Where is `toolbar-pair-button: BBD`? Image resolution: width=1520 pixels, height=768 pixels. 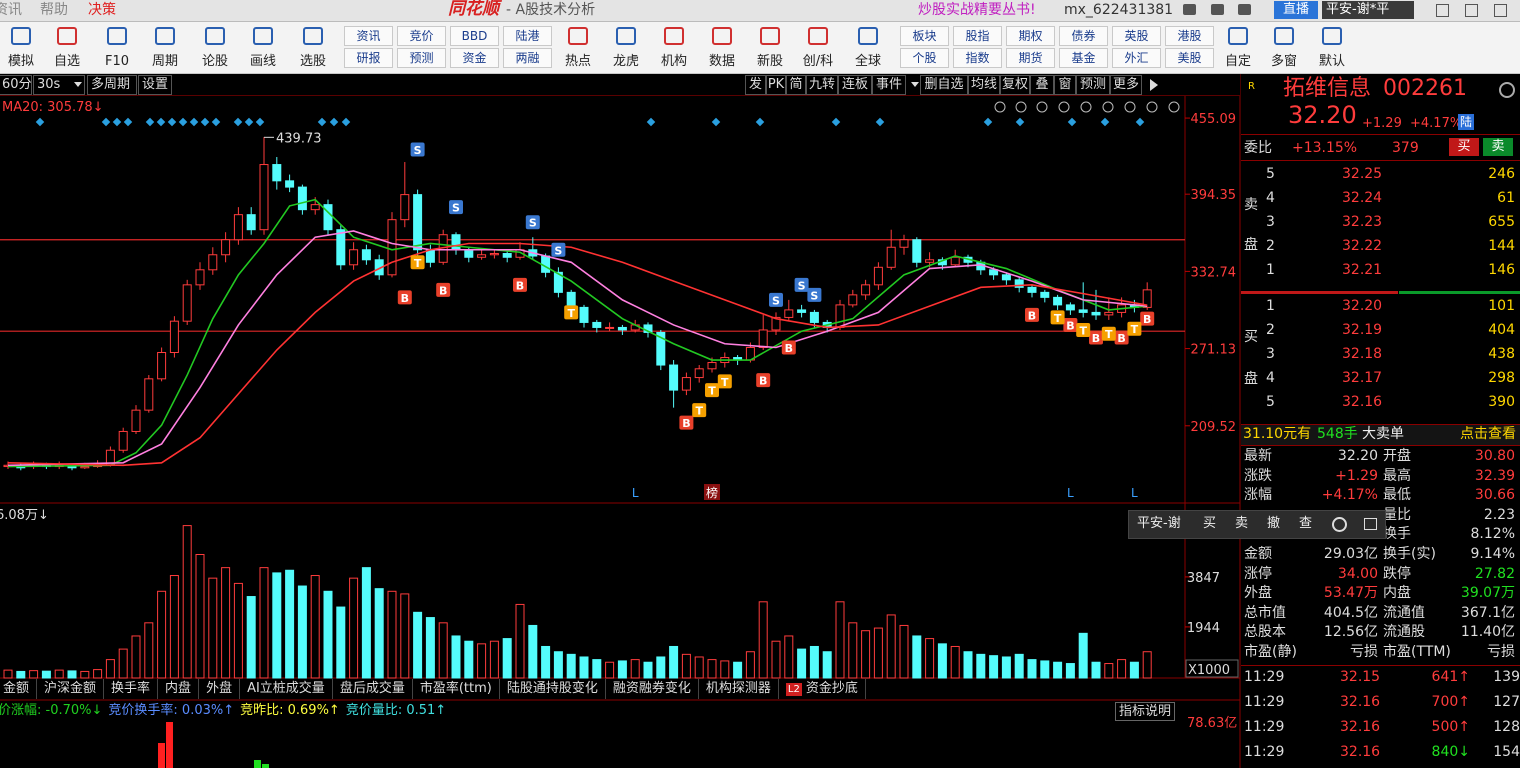 toolbar-pair-button: BBD is located at coordinates (474, 36).